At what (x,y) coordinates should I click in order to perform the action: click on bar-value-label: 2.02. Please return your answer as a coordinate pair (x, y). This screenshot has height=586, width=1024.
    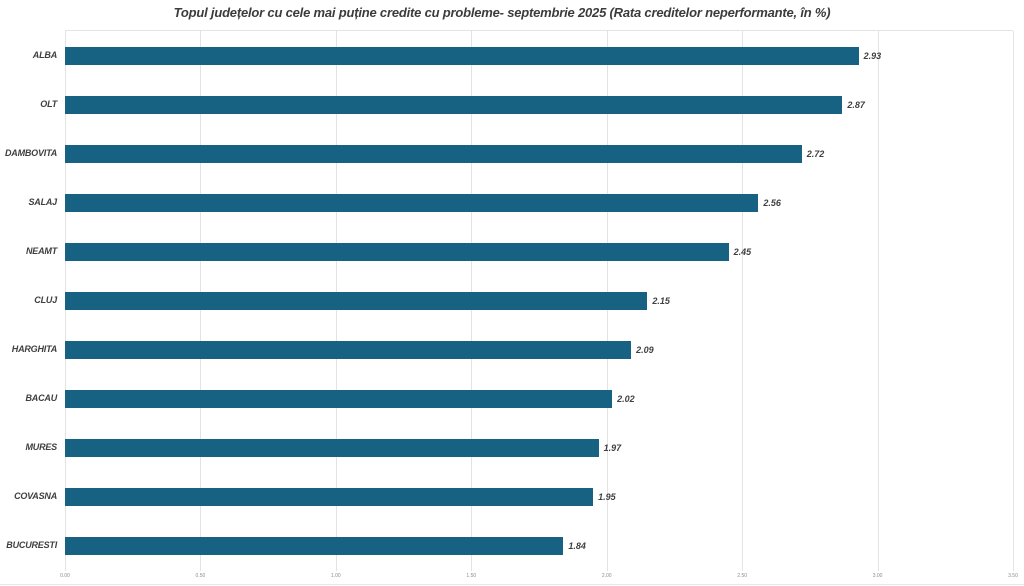
    Looking at the image, I should click on (626, 399).